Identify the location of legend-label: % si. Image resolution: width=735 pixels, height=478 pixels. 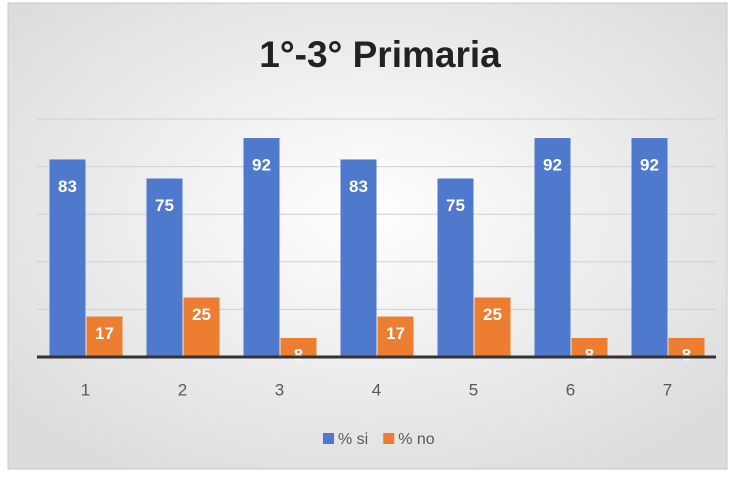
(353, 439).